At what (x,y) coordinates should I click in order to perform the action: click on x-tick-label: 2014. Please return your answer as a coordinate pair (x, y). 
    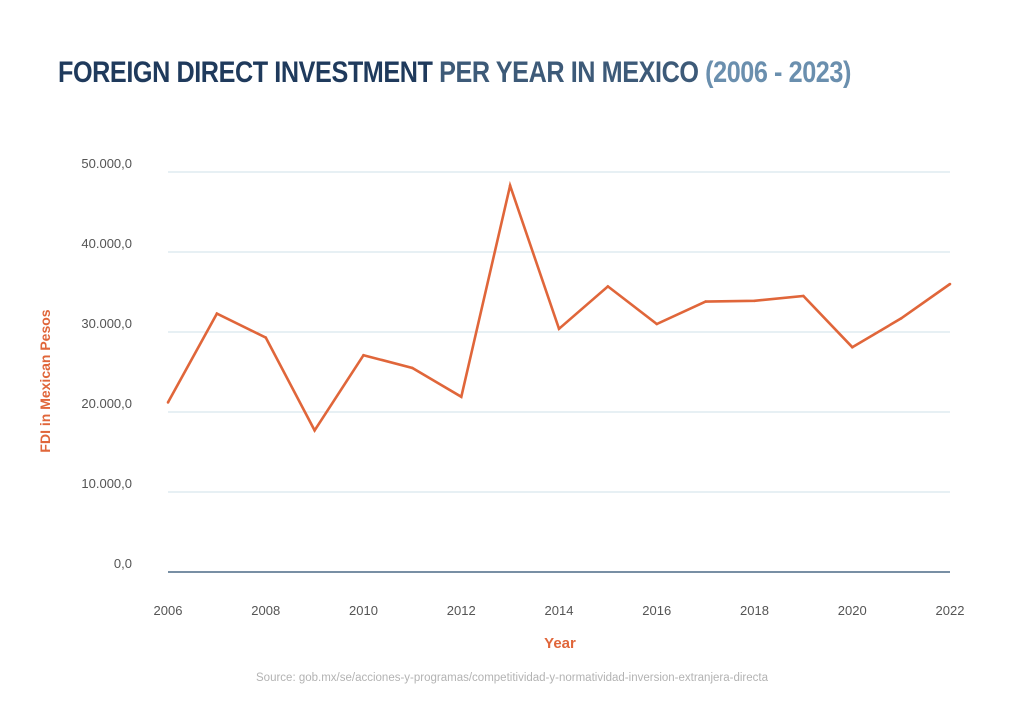
    Looking at the image, I should click on (559, 610).